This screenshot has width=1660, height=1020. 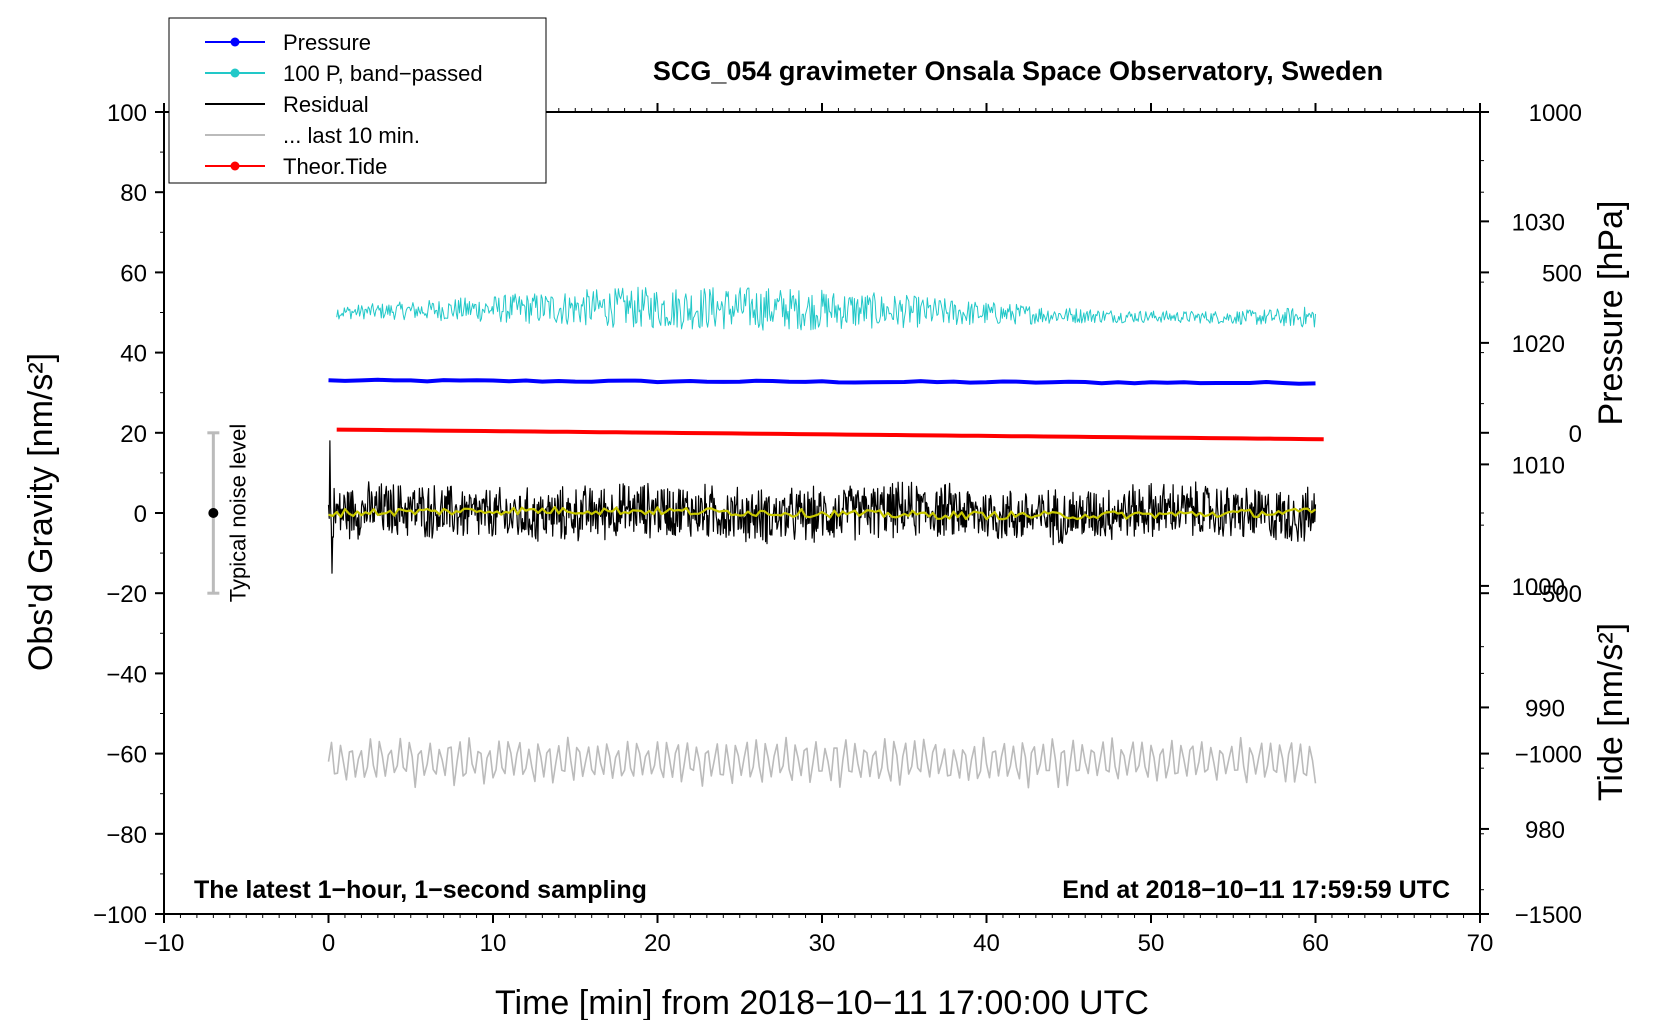 I want to click on tide-tick-label: −1500, so click(x=1548, y=915).